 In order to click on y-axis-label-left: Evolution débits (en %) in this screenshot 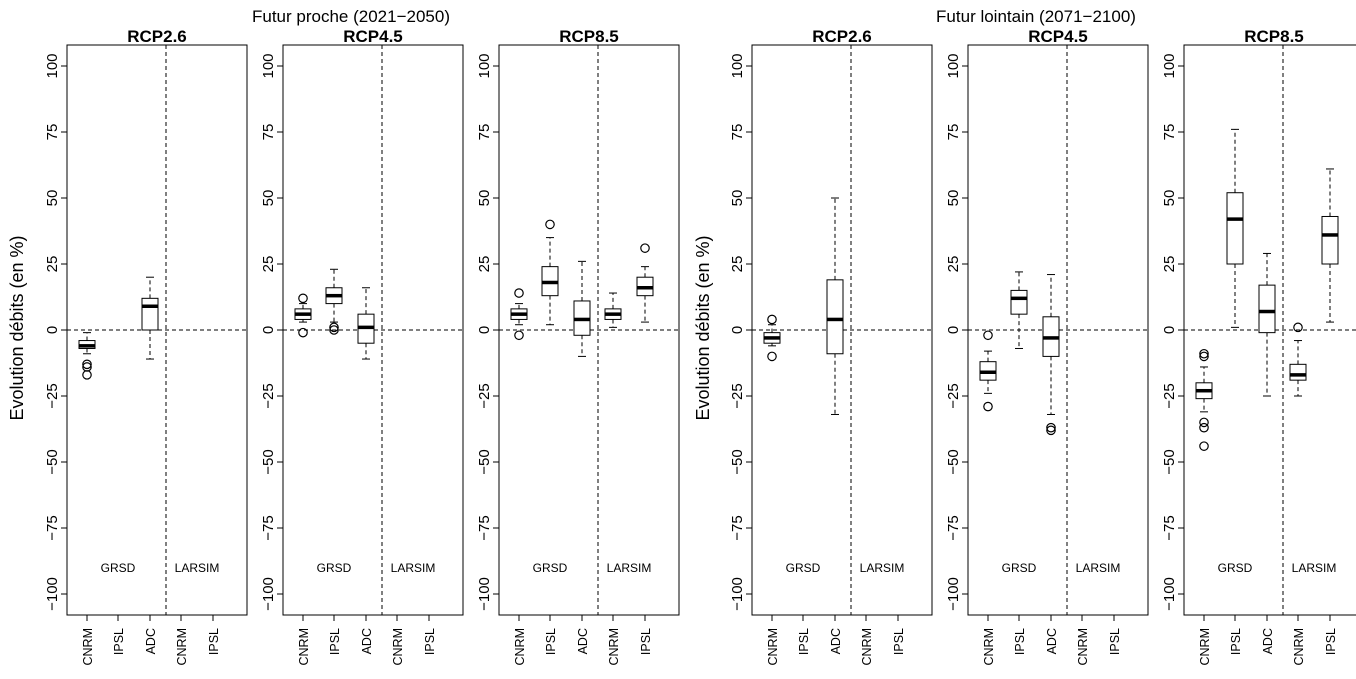, I will do `click(17, 327)`.